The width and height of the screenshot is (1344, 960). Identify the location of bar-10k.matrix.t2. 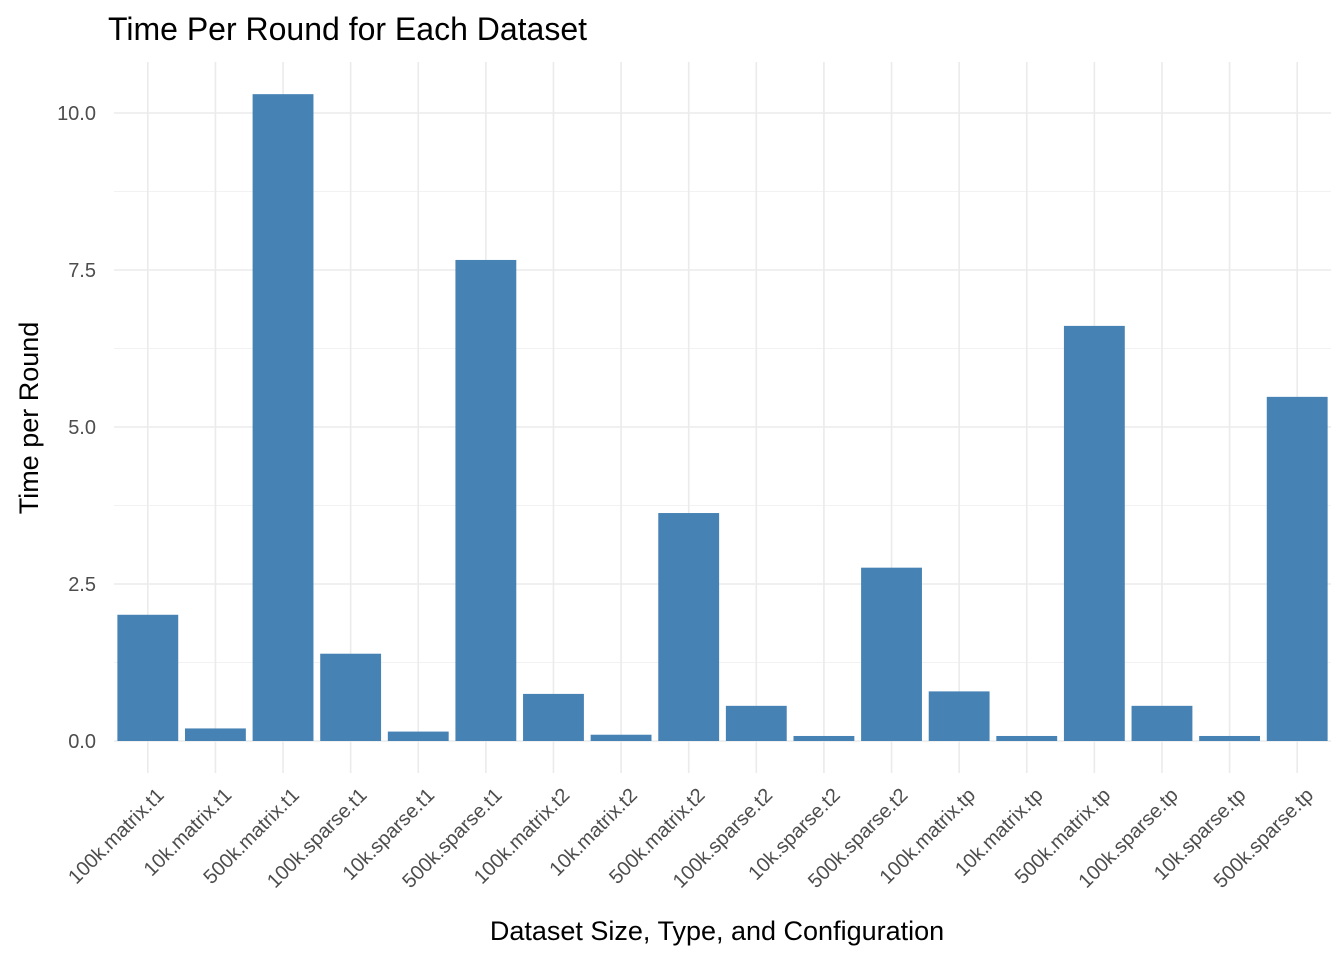
(621, 737).